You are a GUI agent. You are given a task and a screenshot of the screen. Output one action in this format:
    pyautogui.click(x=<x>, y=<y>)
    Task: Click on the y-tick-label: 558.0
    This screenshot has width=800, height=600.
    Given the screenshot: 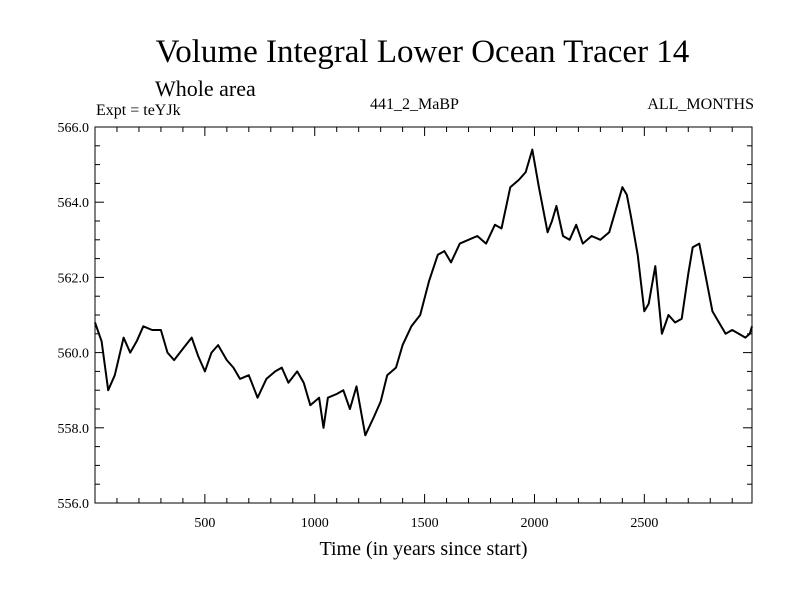 What is the action you would take?
    pyautogui.click(x=74, y=429)
    